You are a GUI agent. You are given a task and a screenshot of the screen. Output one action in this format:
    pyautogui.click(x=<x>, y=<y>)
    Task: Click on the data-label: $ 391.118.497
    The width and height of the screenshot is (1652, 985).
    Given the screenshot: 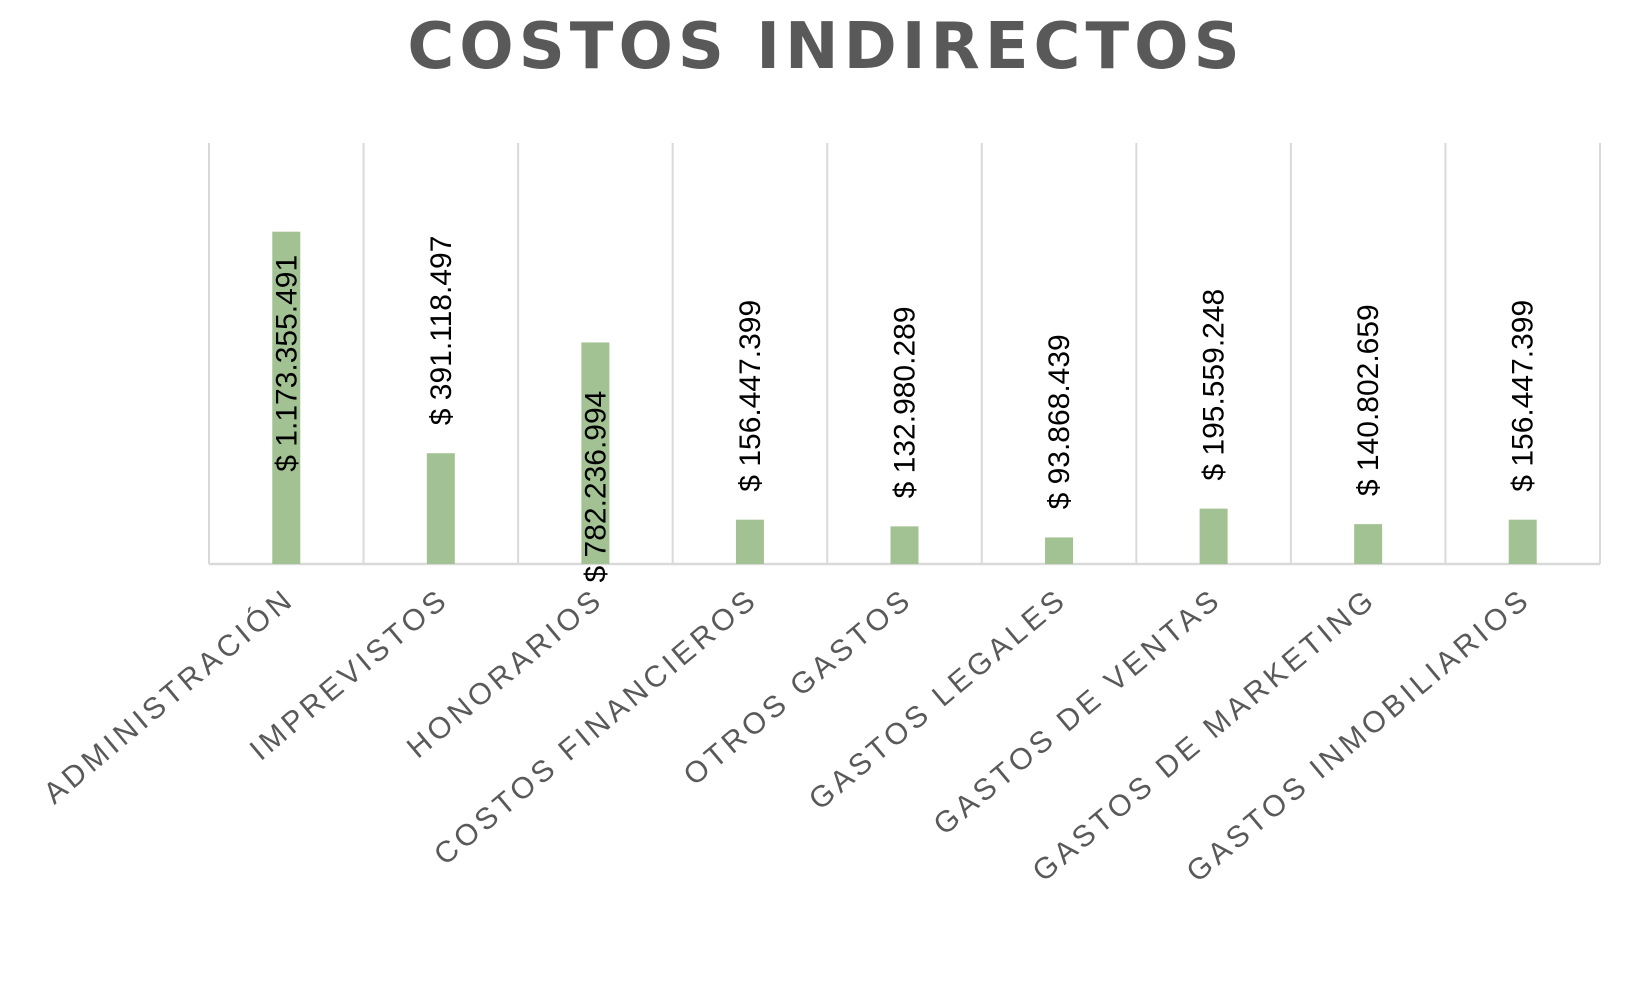 What is the action you would take?
    pyautogui.click(x=441, y=331)
    